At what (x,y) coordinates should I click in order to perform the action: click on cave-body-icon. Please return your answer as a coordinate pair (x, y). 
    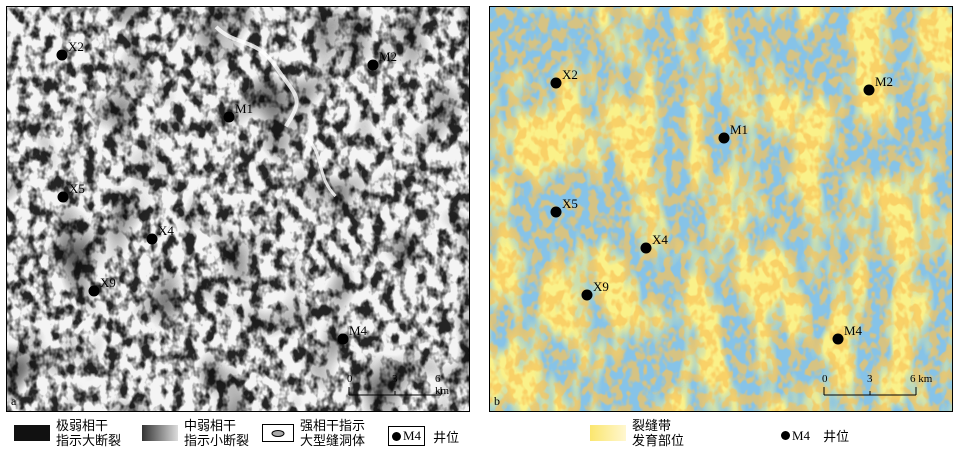
    Looking at the image, I should click on (278, 433).